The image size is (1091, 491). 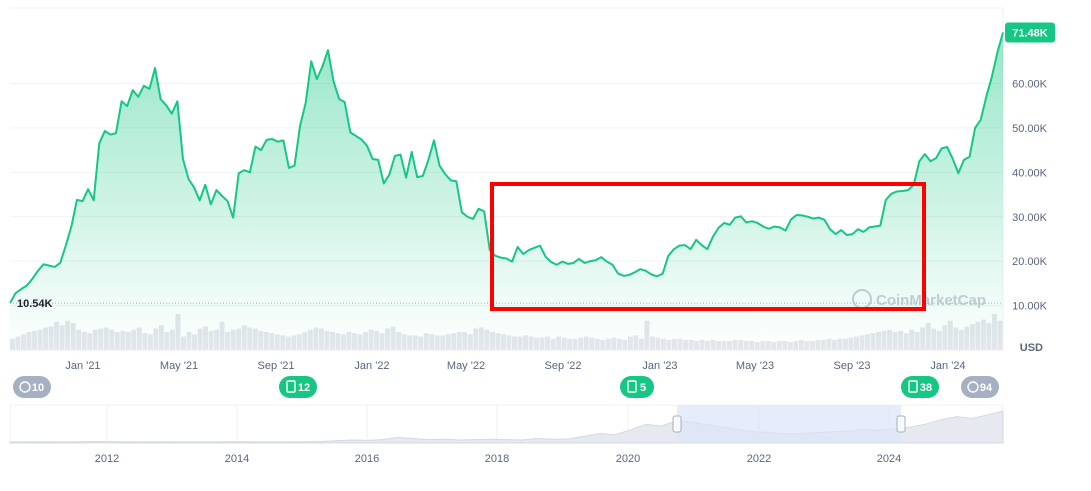 What do you see at coordinates (1030, 173) in the screenshot?
I see `y-tick-label: 40.00K` at bounding box center [1030, 173].